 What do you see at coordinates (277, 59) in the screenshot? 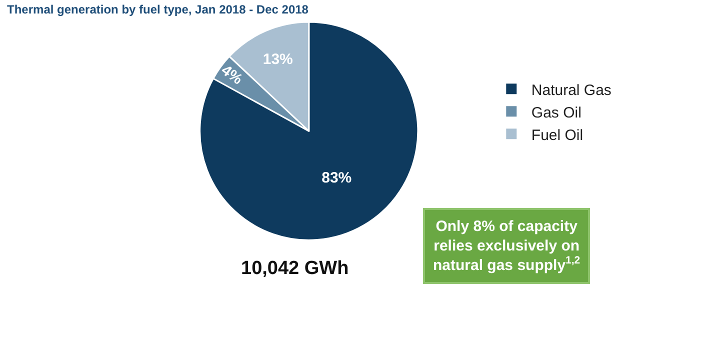
I see `data-label: 13%` at bounding box center [277, 59].